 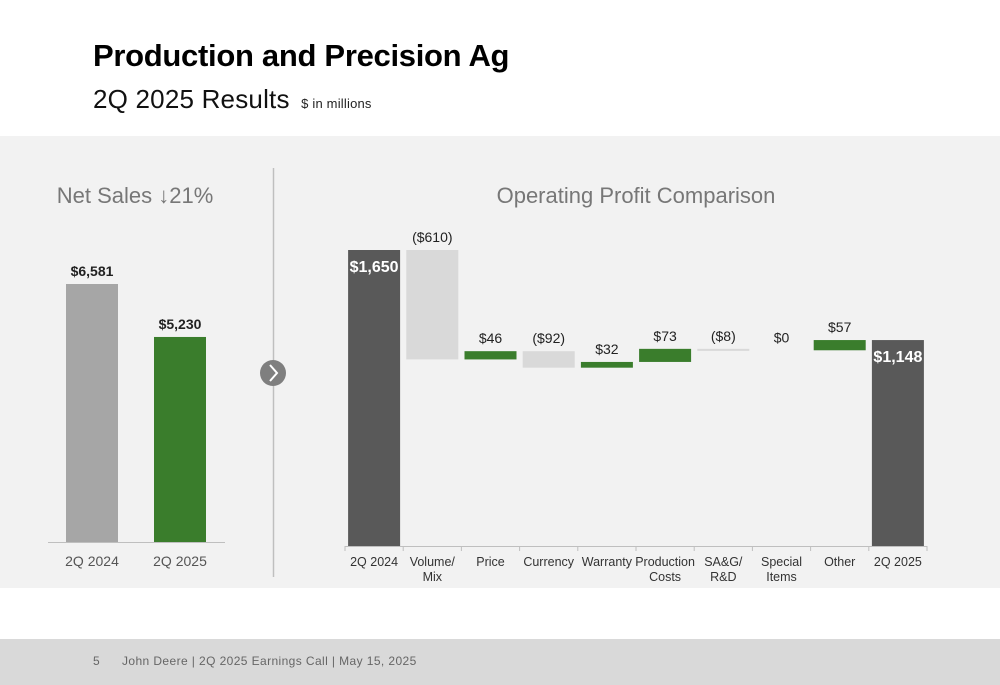 I want to click on operating-profit-value-label: ($8), so click(x=723, y=336).